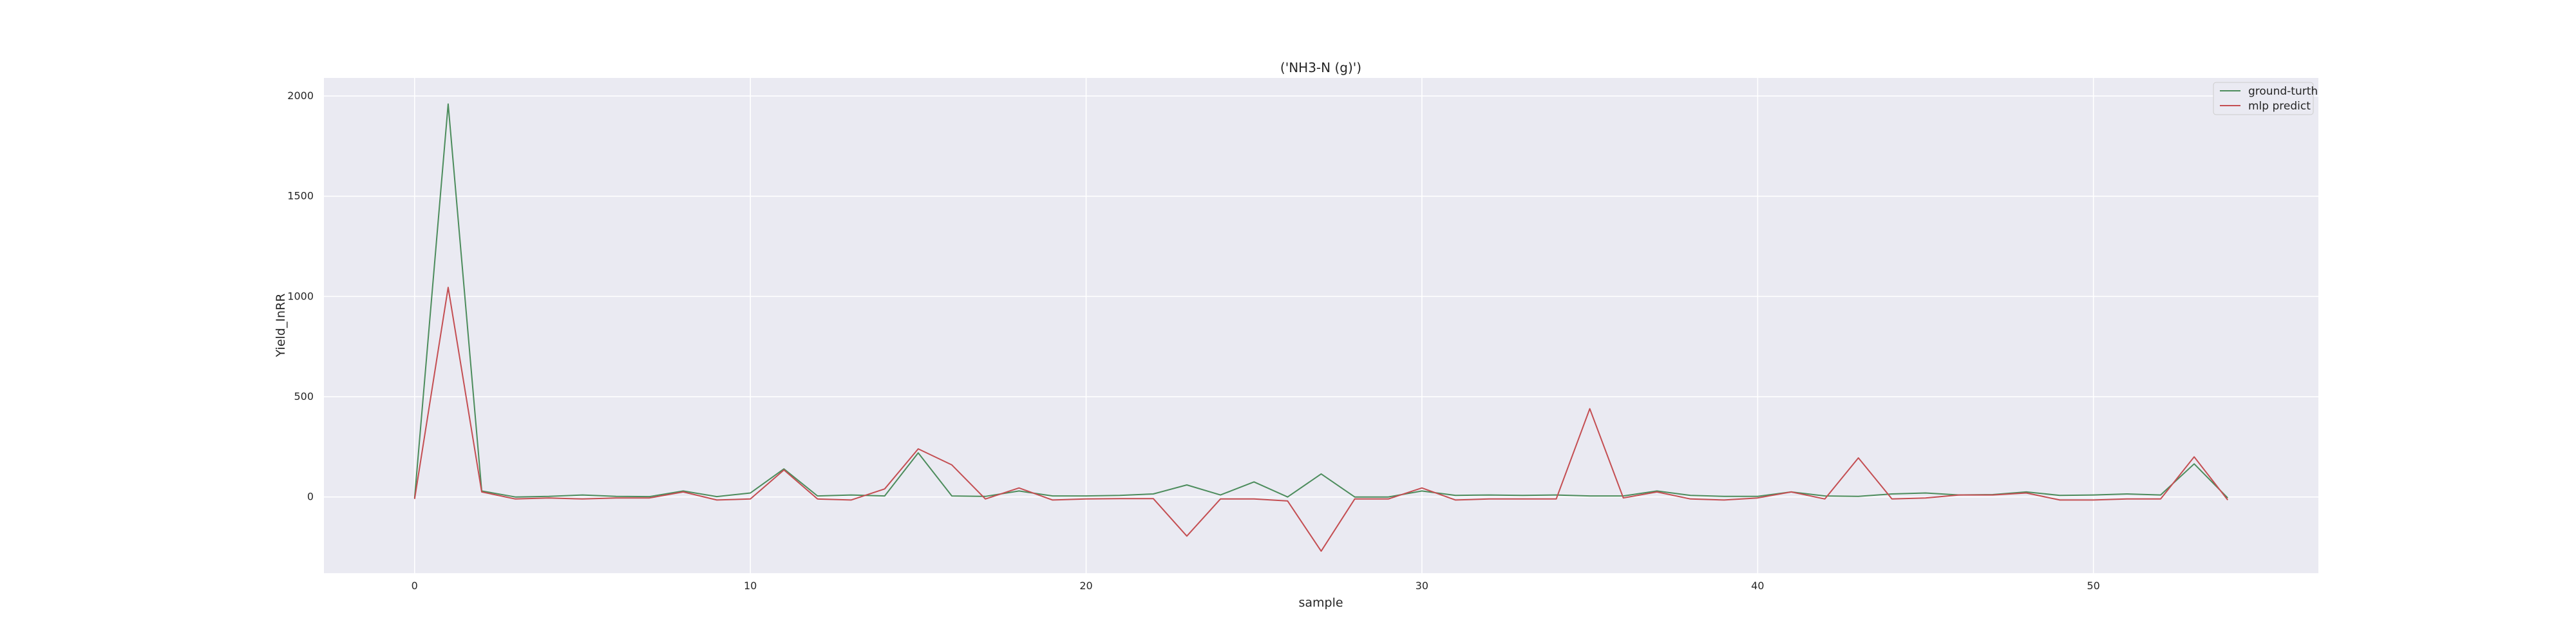  What do you see at coordinates (281, 326) in the screenshot?
I see `y-axis-label: Yield_InRR` at bounding box center [281, 326].